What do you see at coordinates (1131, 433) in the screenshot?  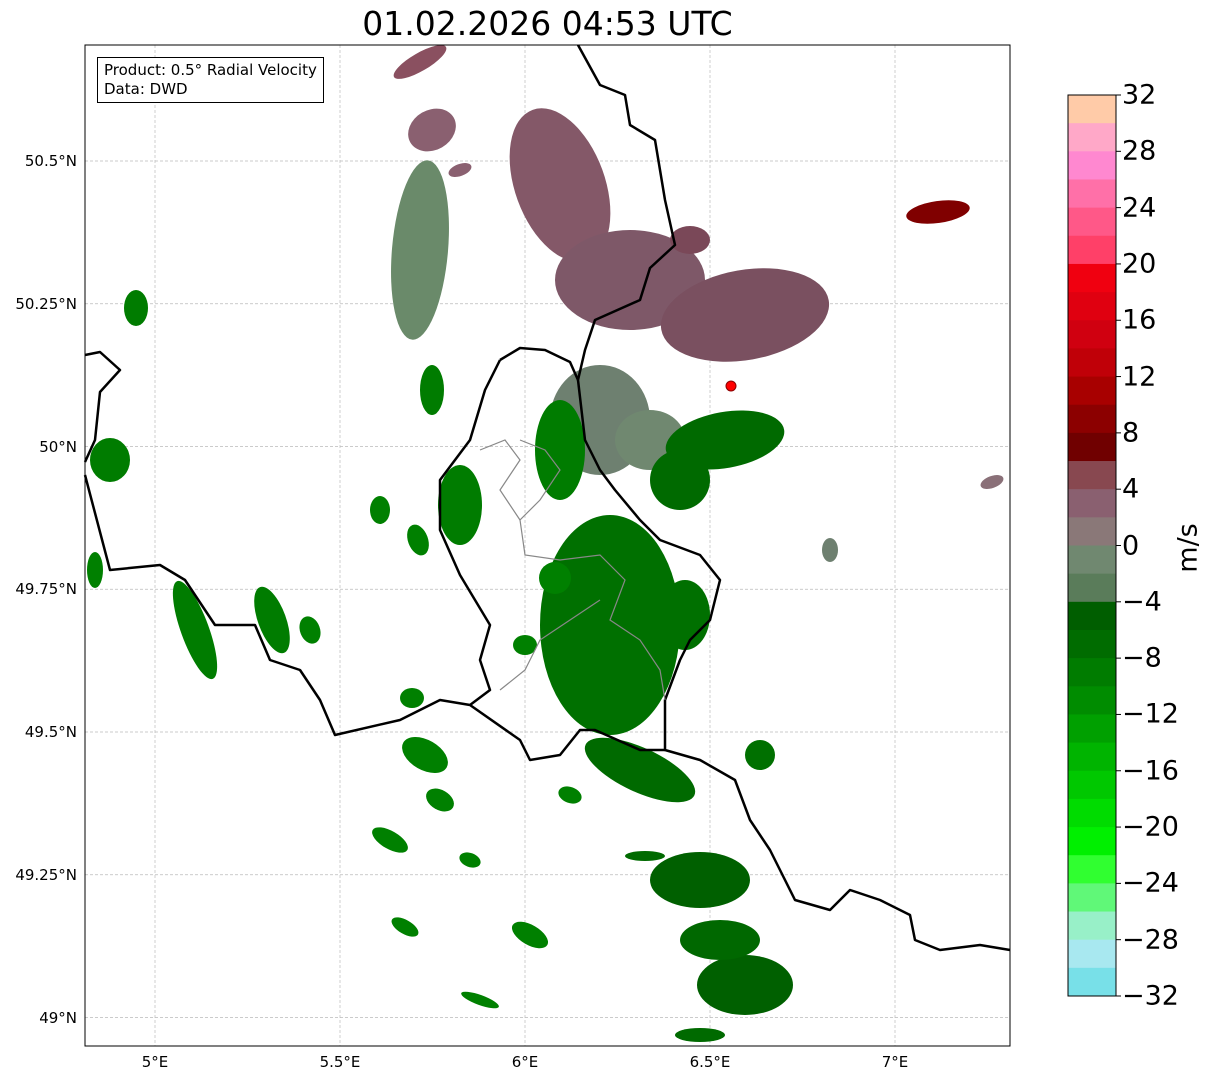 I see `colorbar-tick-label: 8` at bounding box center [1131, 433].